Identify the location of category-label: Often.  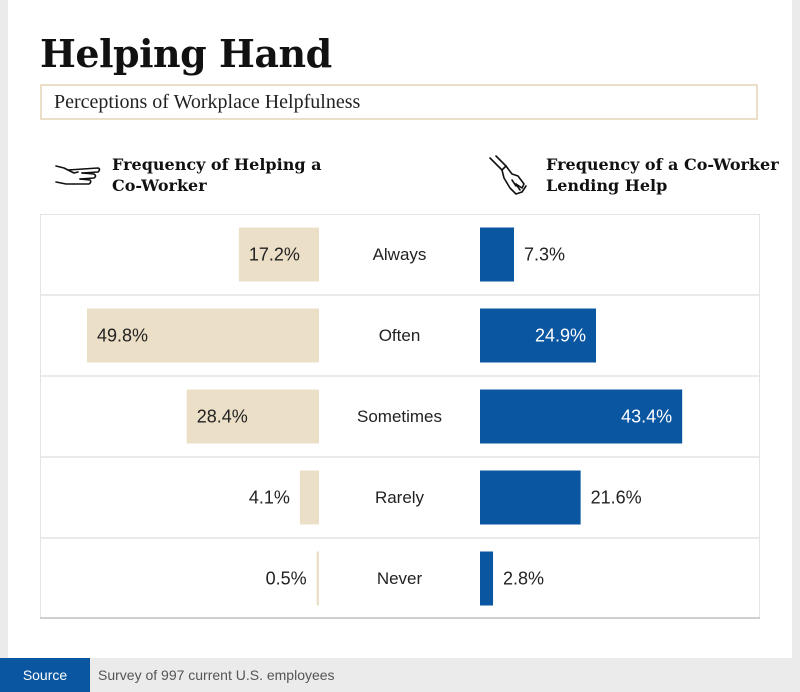
(400, 335).